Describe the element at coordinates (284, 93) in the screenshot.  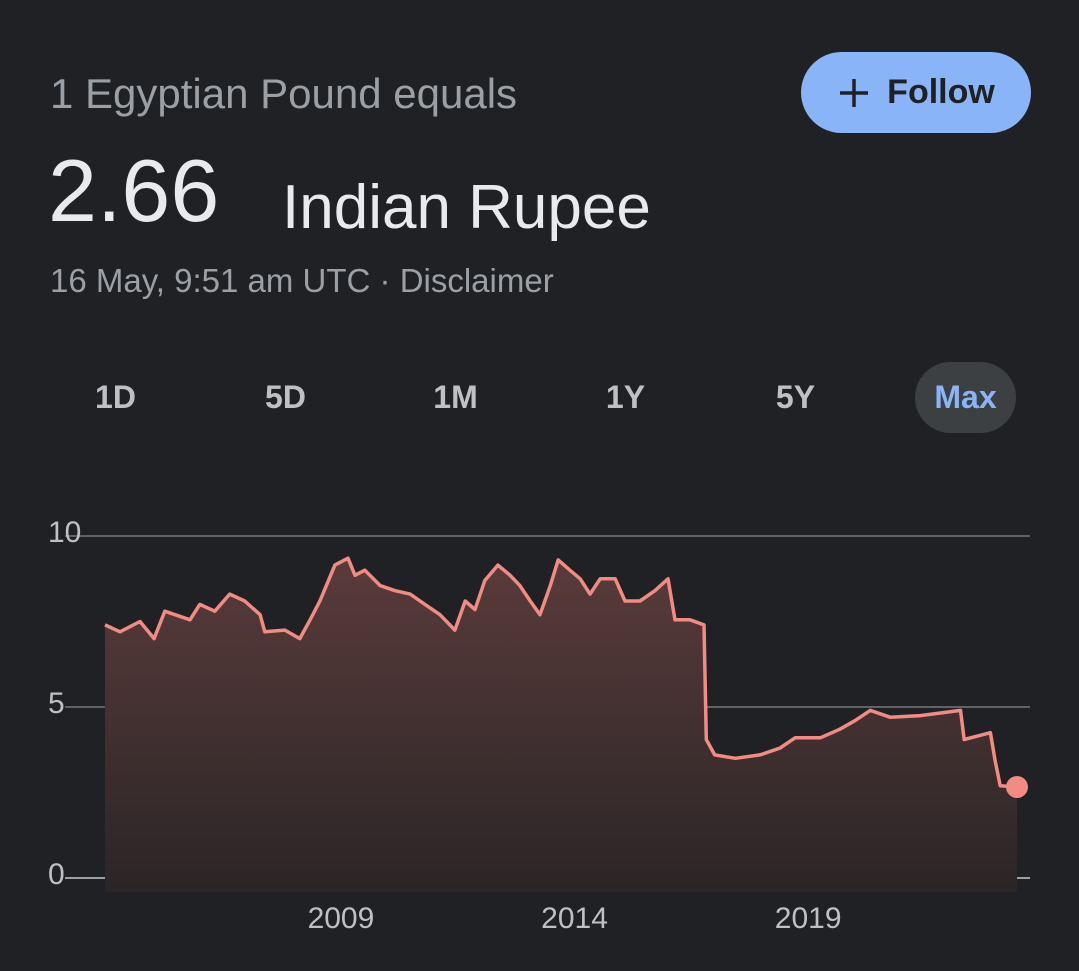
I see `subtitle: 1 Egyptian Pound equals` at that location.